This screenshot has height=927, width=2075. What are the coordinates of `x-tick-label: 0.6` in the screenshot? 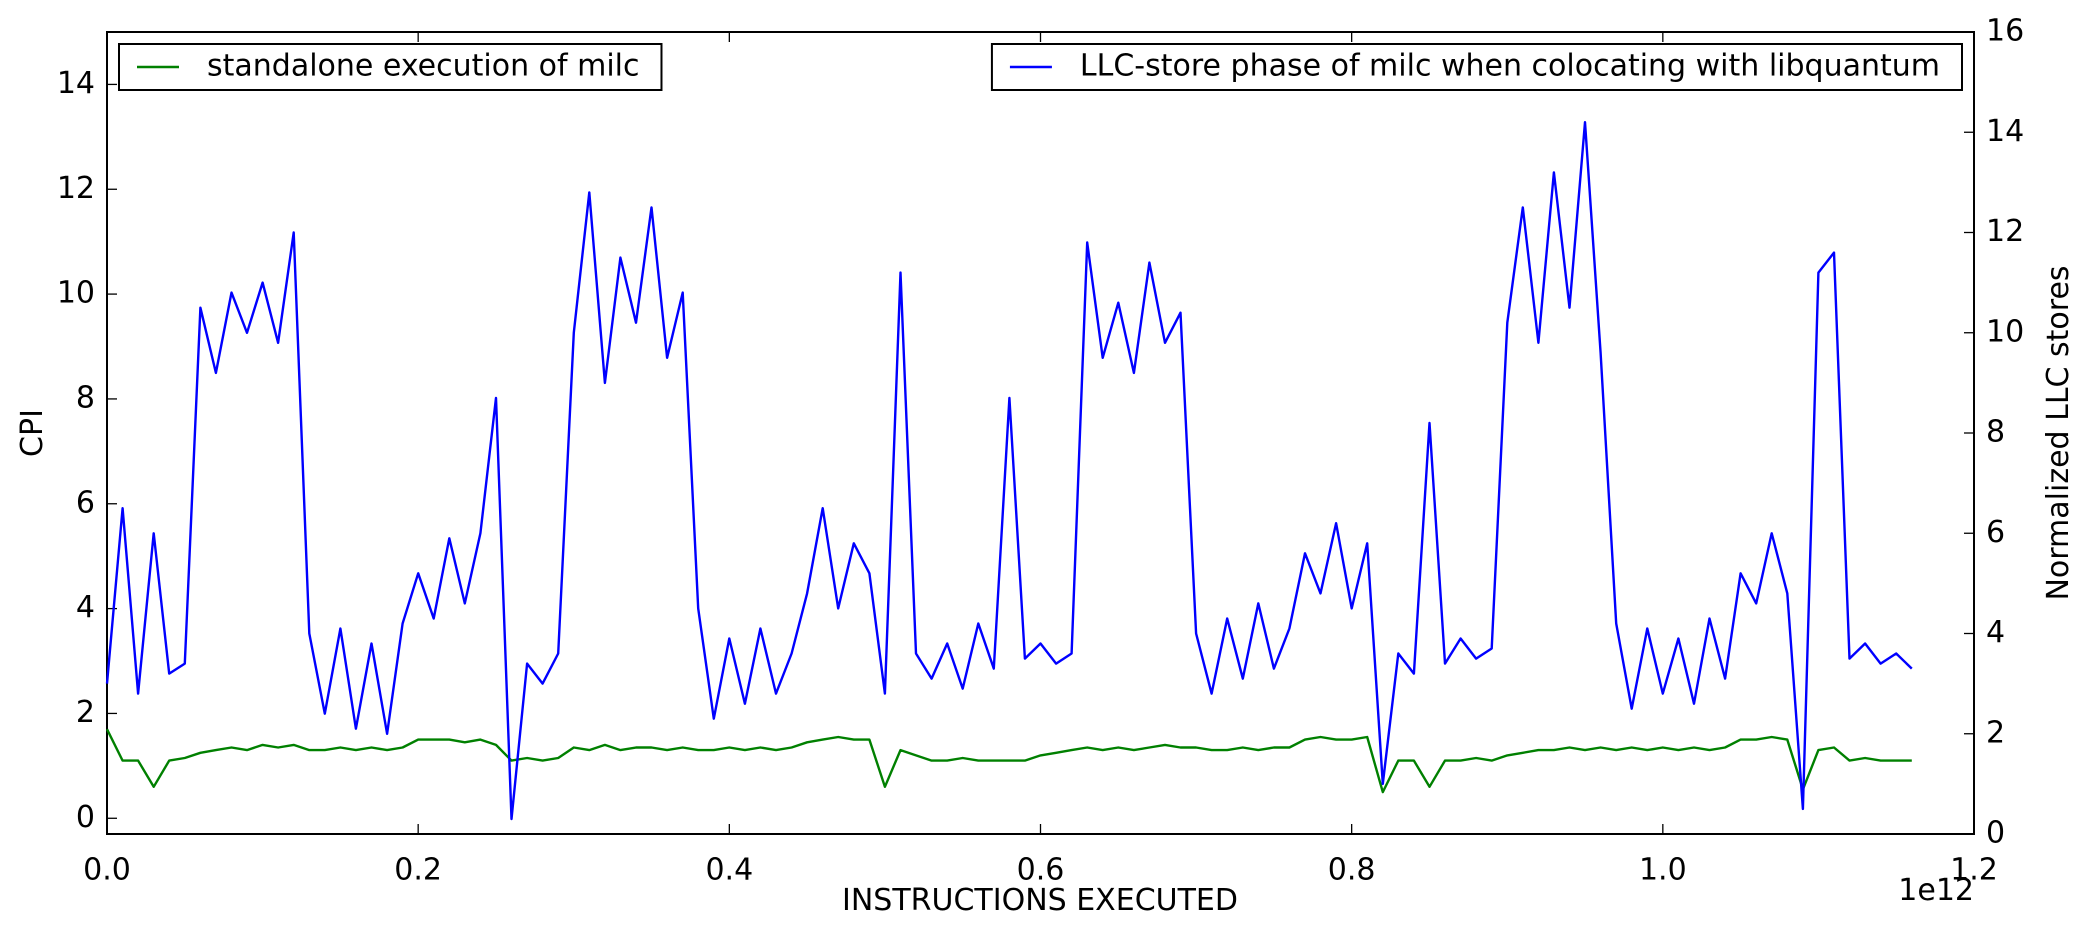 It's located at (1041, 870).